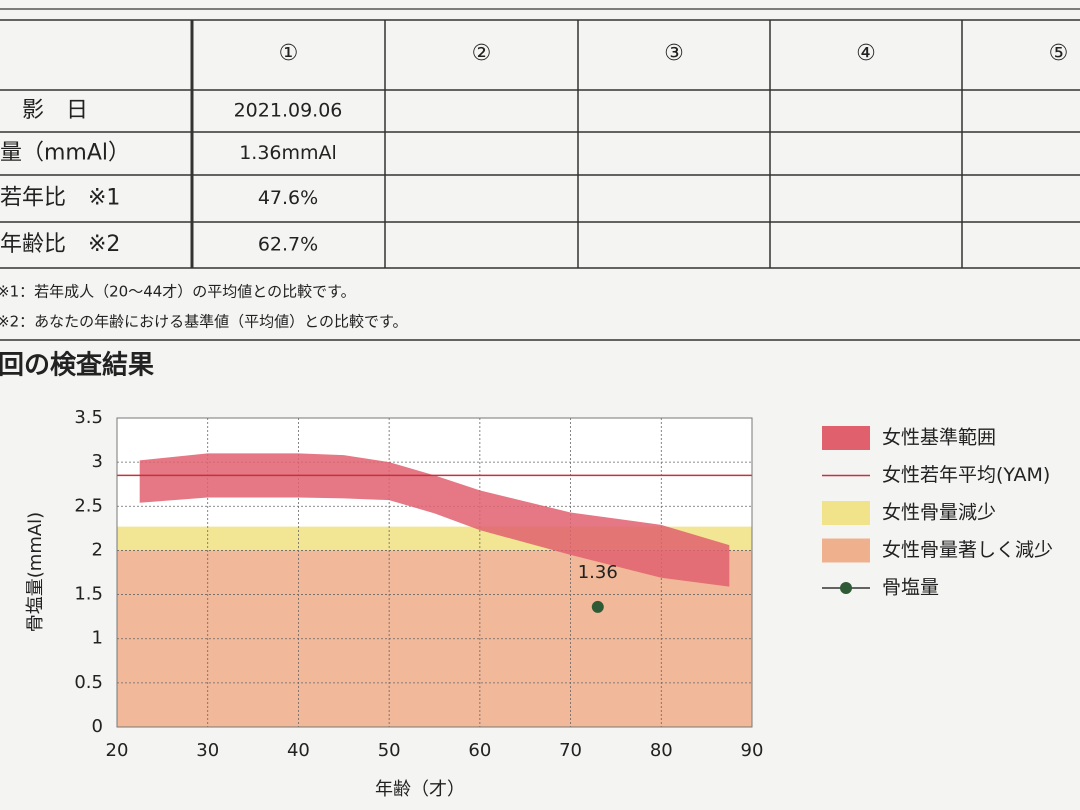 This screenshot has width=1080, height=810. Describe the element at coordinates (289, 53) in the screenshot. I see `column-header: ①` at that location.